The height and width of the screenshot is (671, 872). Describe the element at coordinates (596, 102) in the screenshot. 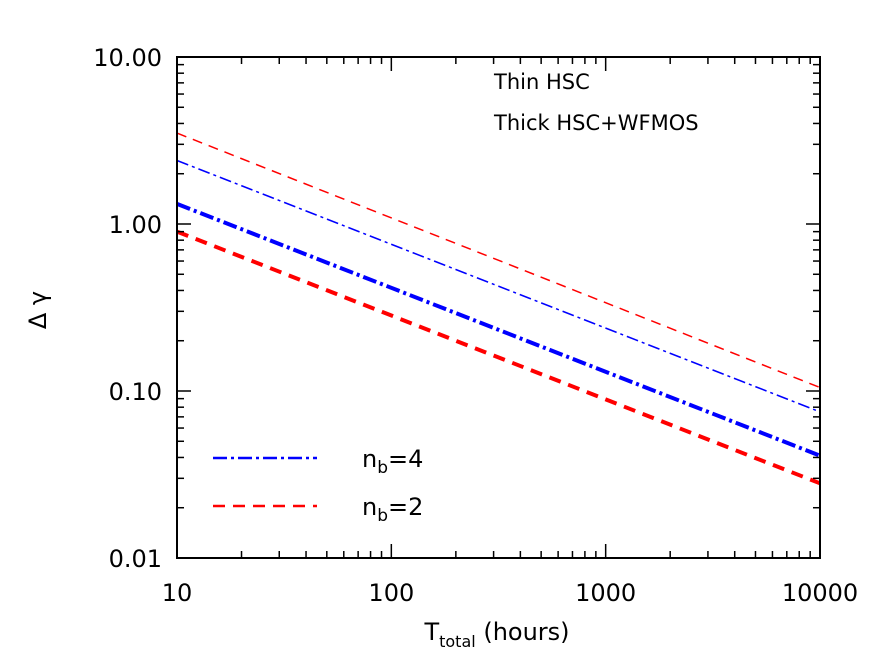

I see `annotations: Thin HSC Thick HSC+WFMOS` at that location.